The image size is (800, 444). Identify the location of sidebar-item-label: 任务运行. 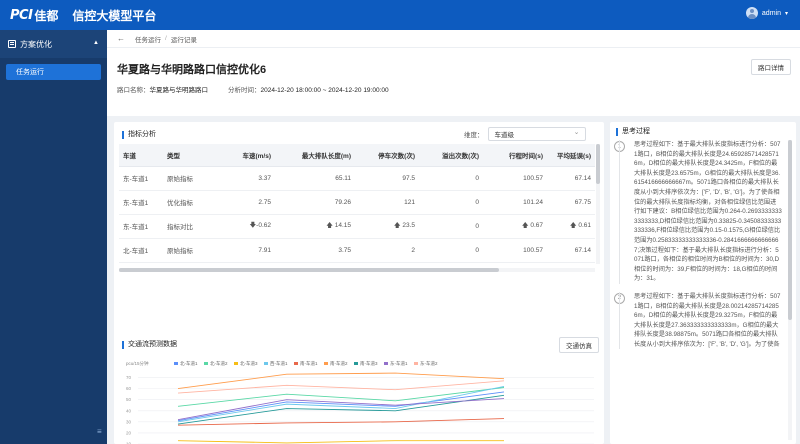
(30, 72).